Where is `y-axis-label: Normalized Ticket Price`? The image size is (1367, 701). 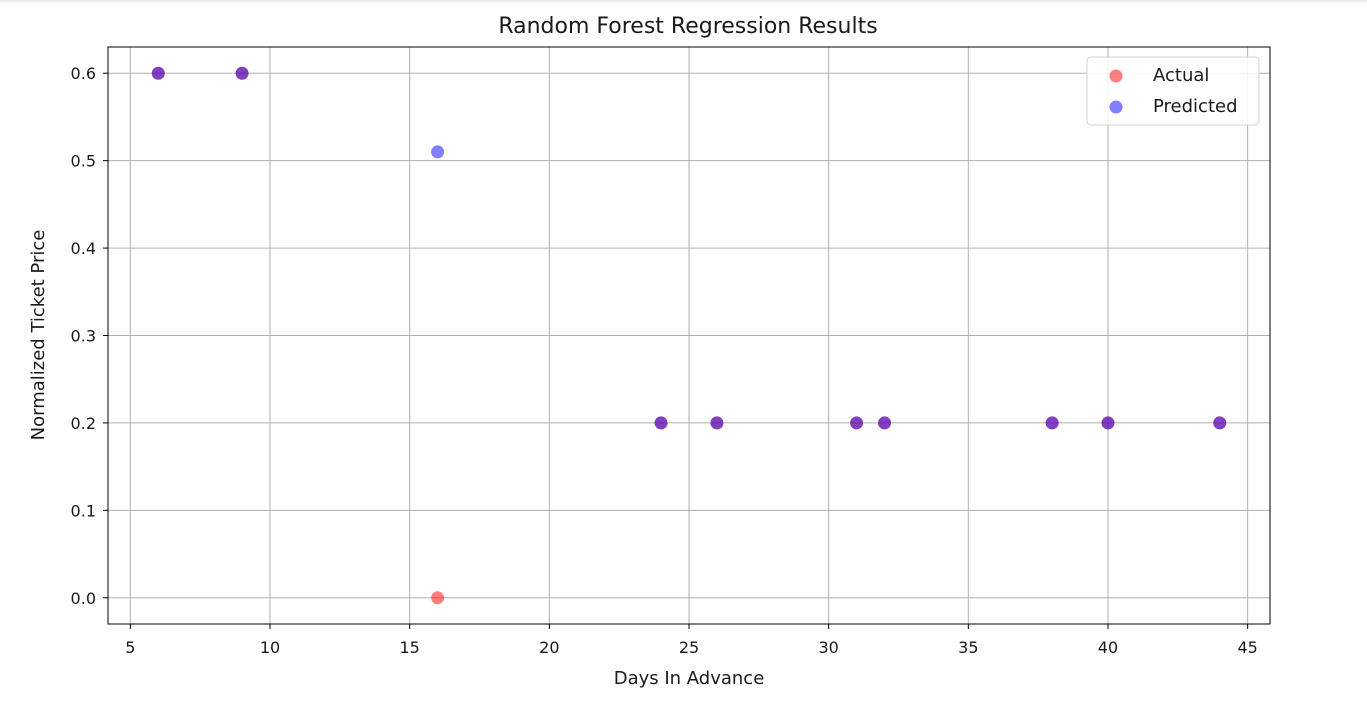
y-axis-label: Normalized Ticket Price is located at coordinates (38, 335).